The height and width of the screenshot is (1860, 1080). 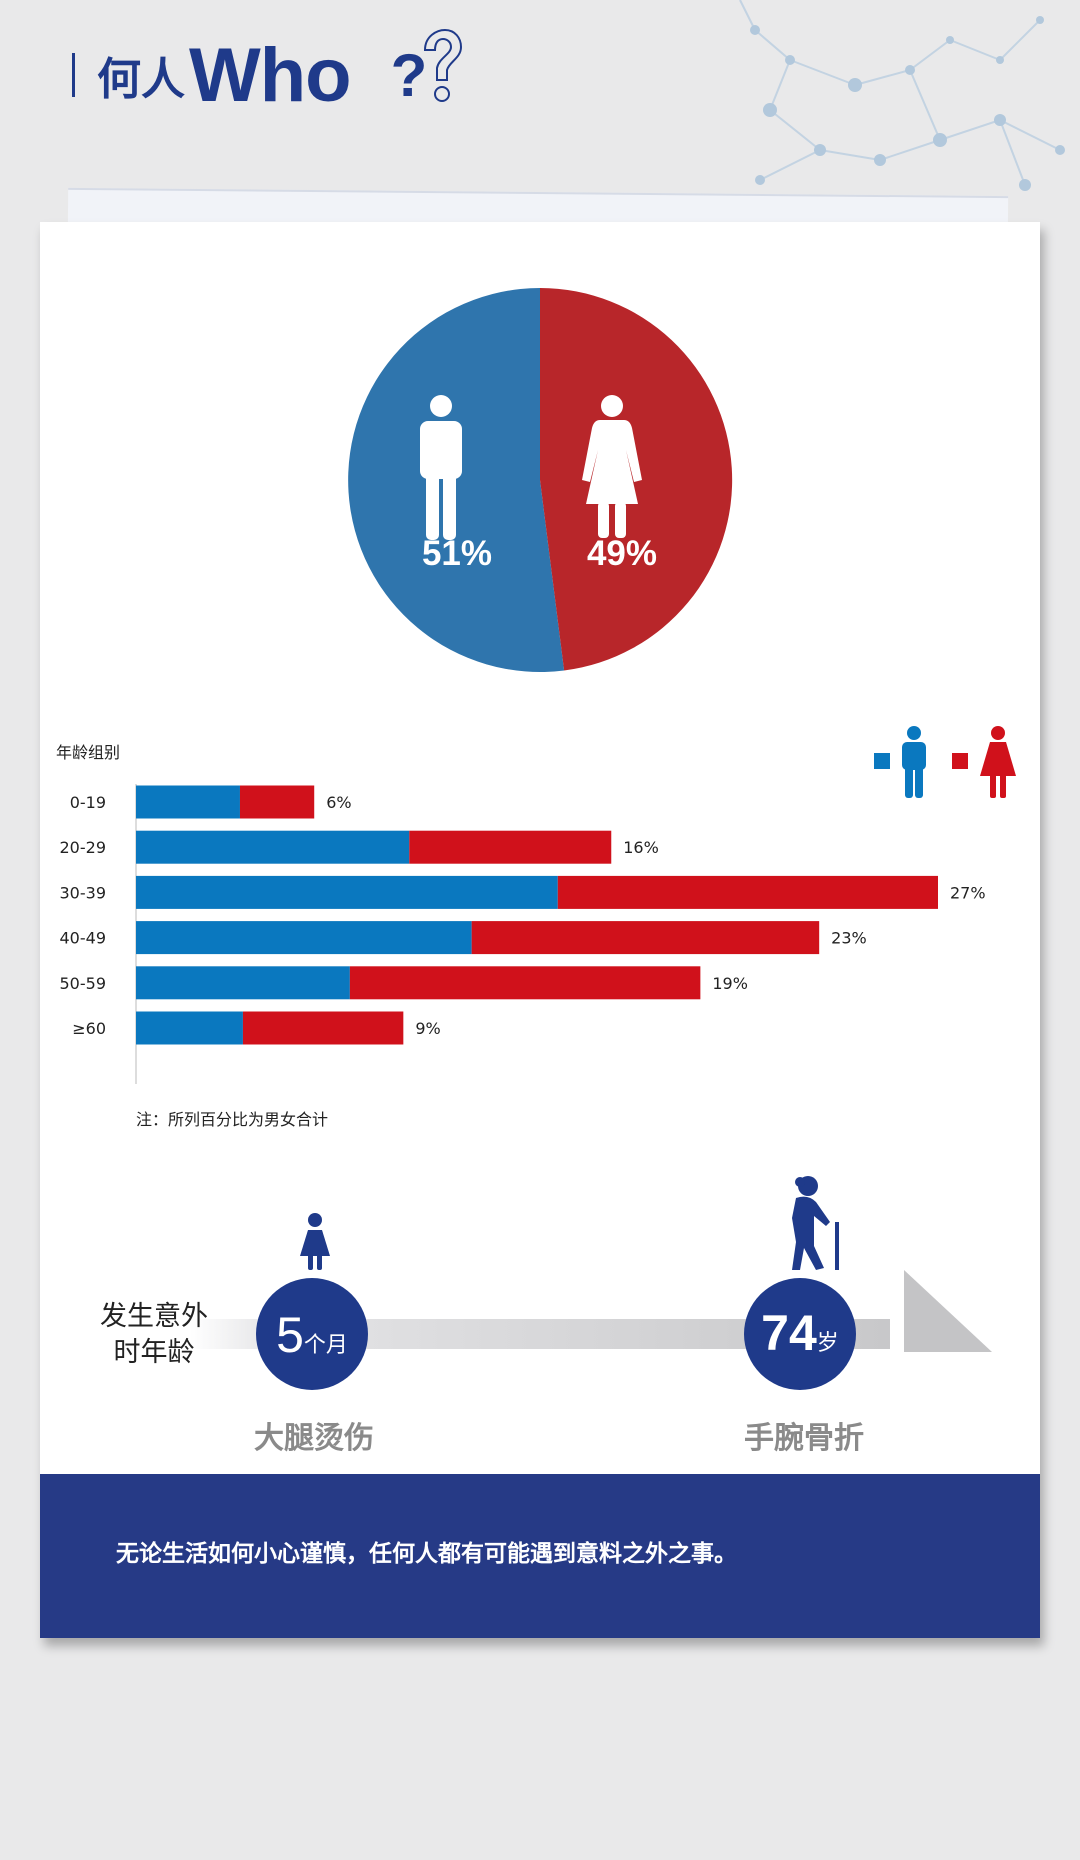 I want to click on young-age-unit: 个月, so click(x=326, y=1344).